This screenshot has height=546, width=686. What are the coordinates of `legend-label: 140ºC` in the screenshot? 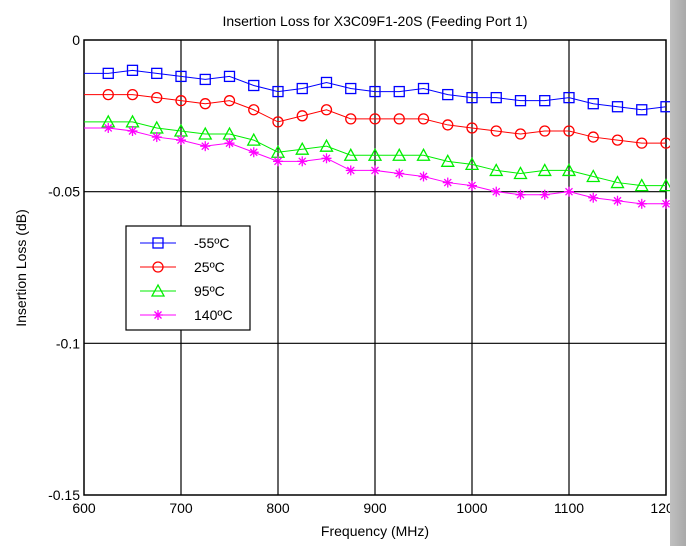 It's located at (213, 315).